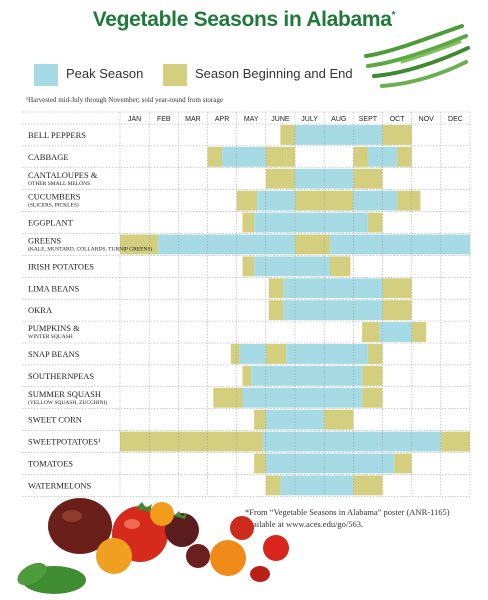  What do you see at coordinates (193, 119) in the screenshot?
I see `month-label: MAR` at bounding box center [193, 119].